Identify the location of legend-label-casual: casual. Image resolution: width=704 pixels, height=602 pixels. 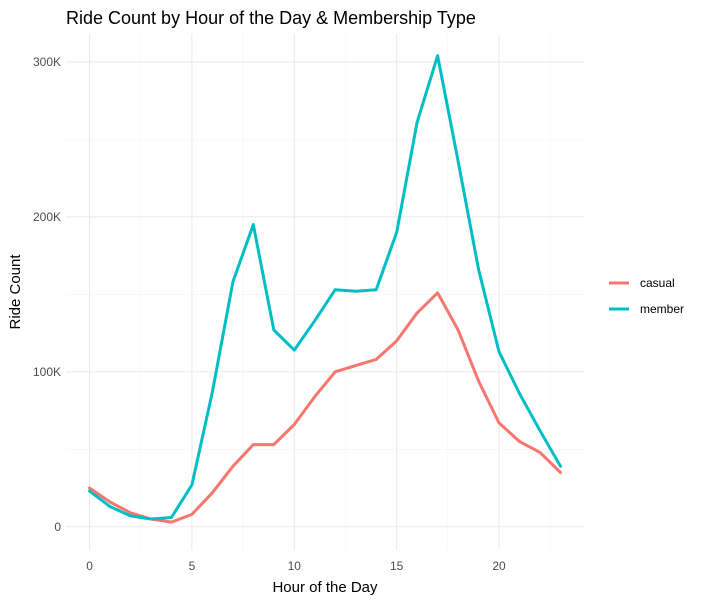
(657, 283).